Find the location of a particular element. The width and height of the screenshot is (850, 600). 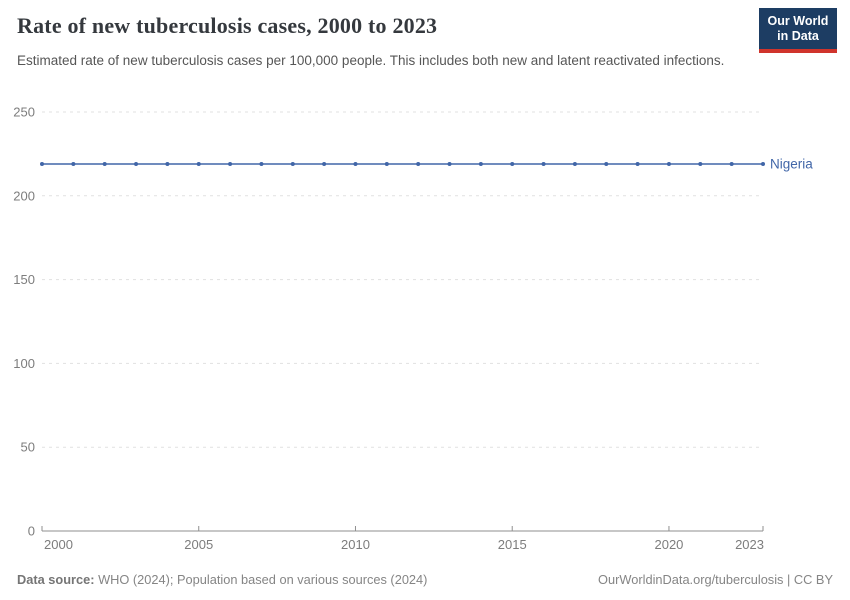

x-axis: 2000 2005 2010 2015 2020 2023 is located at coordinates (402, 539).